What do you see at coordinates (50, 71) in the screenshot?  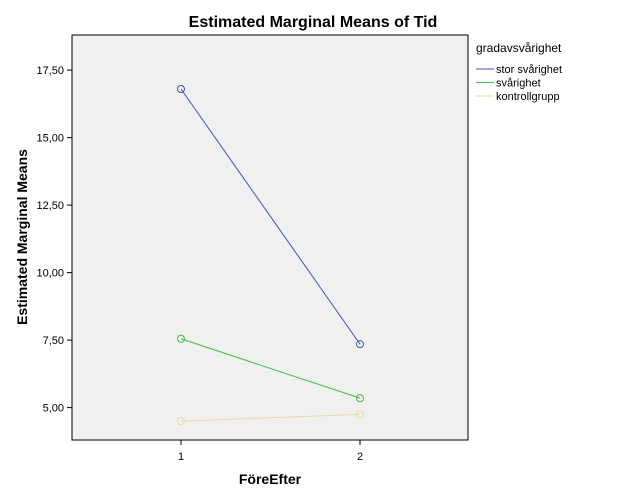 I see `y-tick-label: 17,50` at bounding box center [50, 71].